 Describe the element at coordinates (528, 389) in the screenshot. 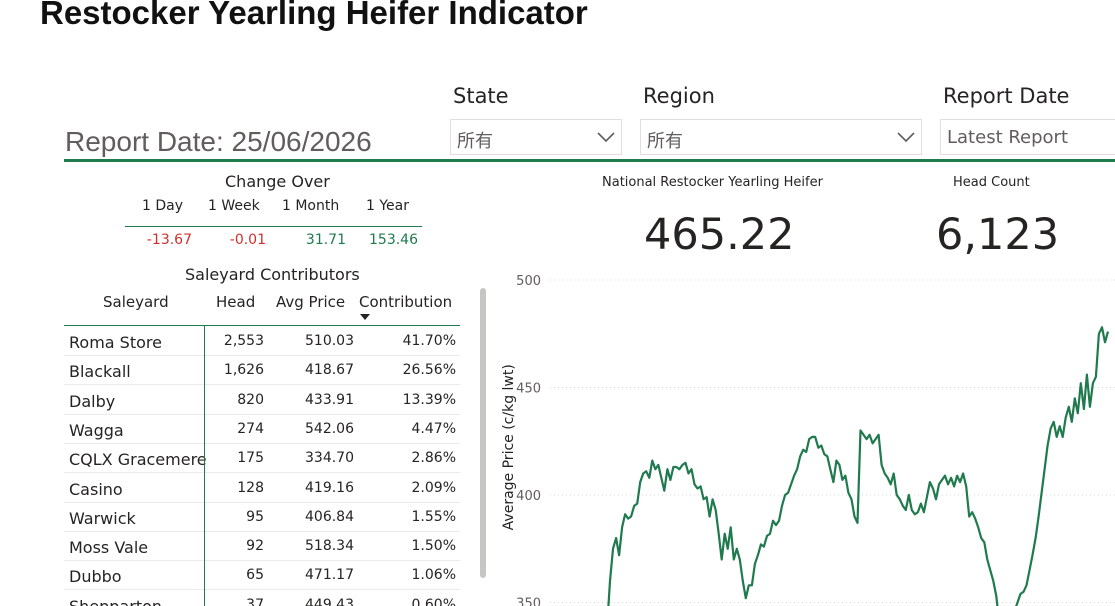

I see `y-tick-label: 450` at that location.